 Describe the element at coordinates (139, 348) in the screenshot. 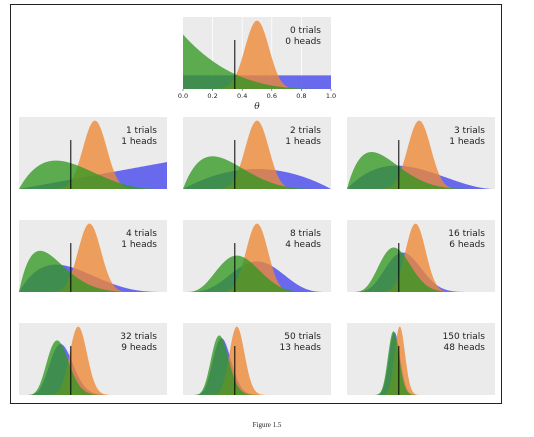

I see `heads-label: 9 heads` at that location.